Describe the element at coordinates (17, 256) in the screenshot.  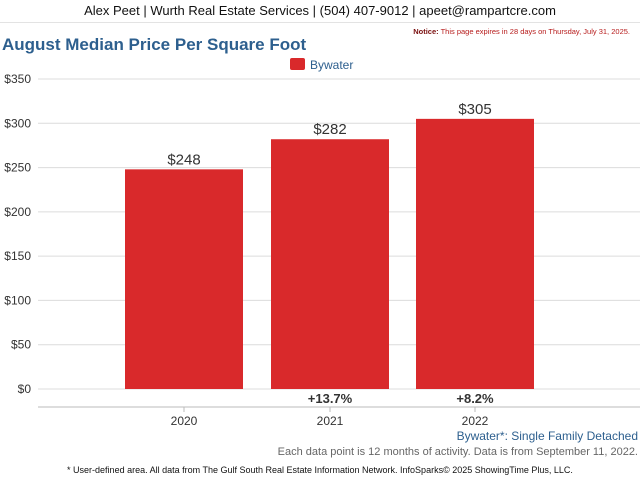
I see `y-tick-label: $150` at that location.